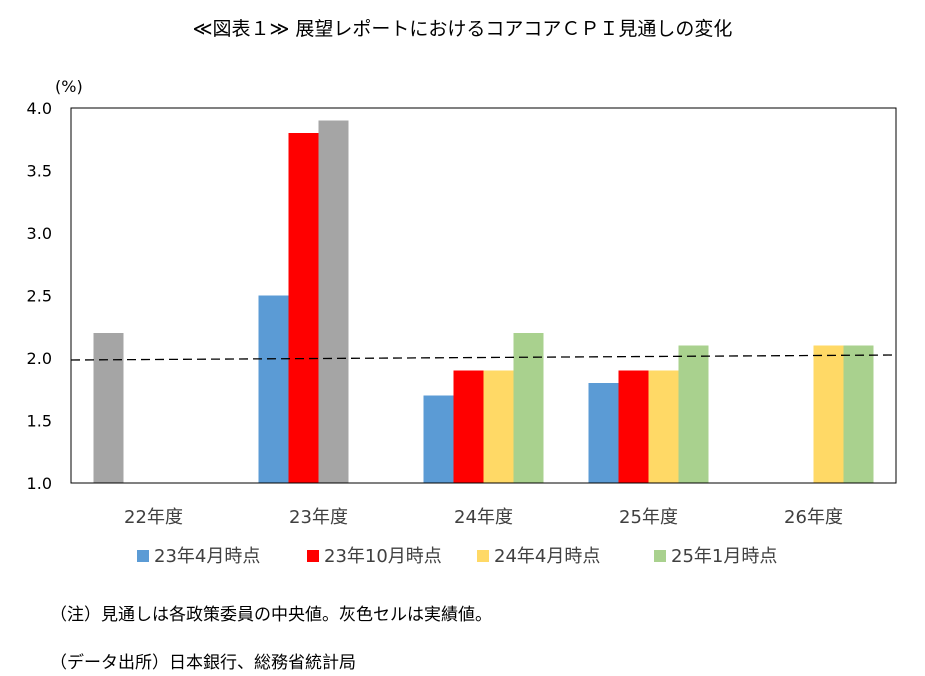 This screenshot has height=676, width=925. I want to click on source-text: （データ出所）日本銀行、総務省統計局, so click(203, 663).